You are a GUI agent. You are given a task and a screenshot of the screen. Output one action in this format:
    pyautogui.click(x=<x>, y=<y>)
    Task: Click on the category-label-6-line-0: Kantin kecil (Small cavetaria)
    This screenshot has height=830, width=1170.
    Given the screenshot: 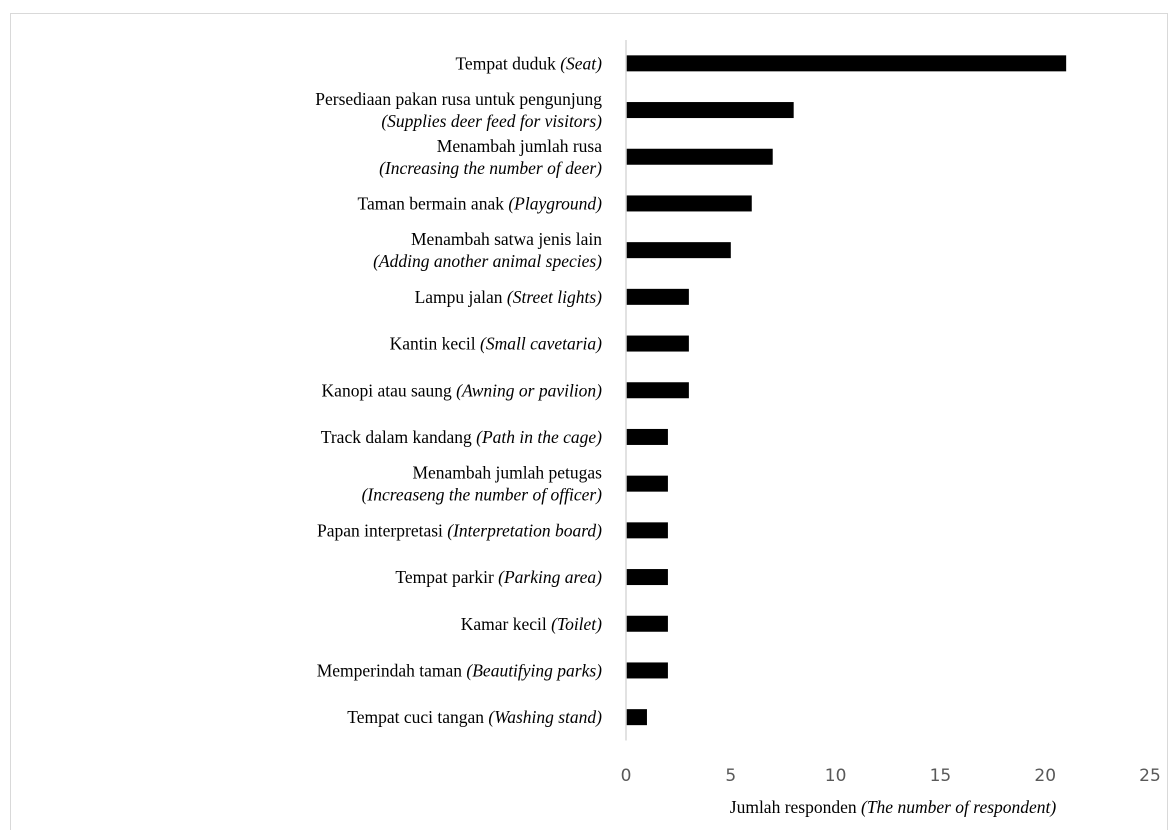 What is the action you would take?
    pyautogui.click(x=496, y=344)
    